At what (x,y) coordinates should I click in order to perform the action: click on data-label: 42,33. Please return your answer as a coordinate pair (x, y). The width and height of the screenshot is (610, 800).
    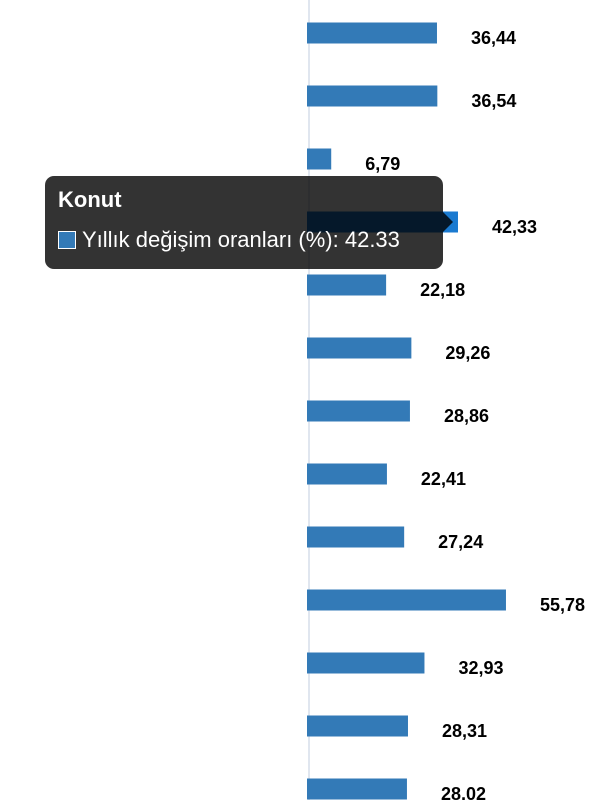
    Looking at the image, I should click on (514, 227).